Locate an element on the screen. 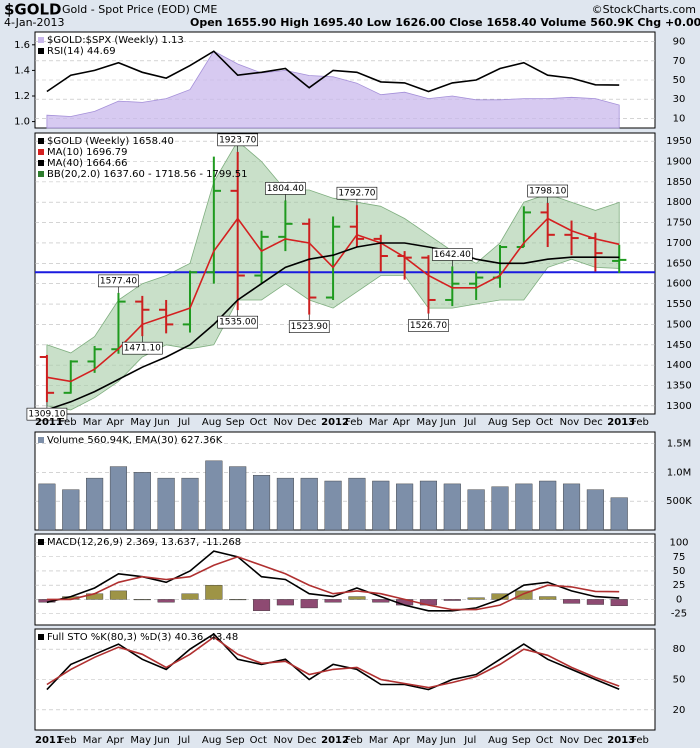 This screenshot has height=748, width=700. y-tick-label: -25 is located at coordinates (679, 614).